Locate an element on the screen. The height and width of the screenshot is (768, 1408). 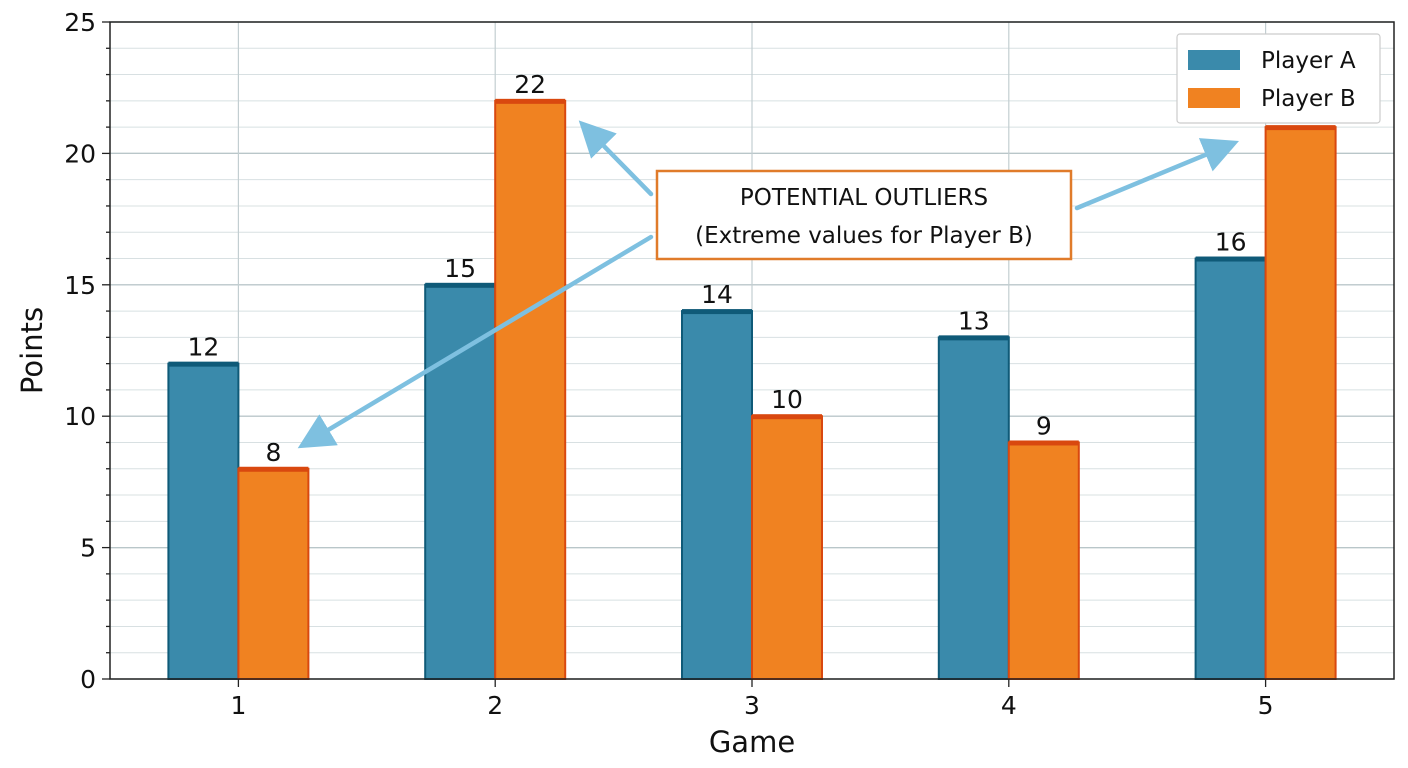
value-label: 15 is located at coordinates (460, 268).